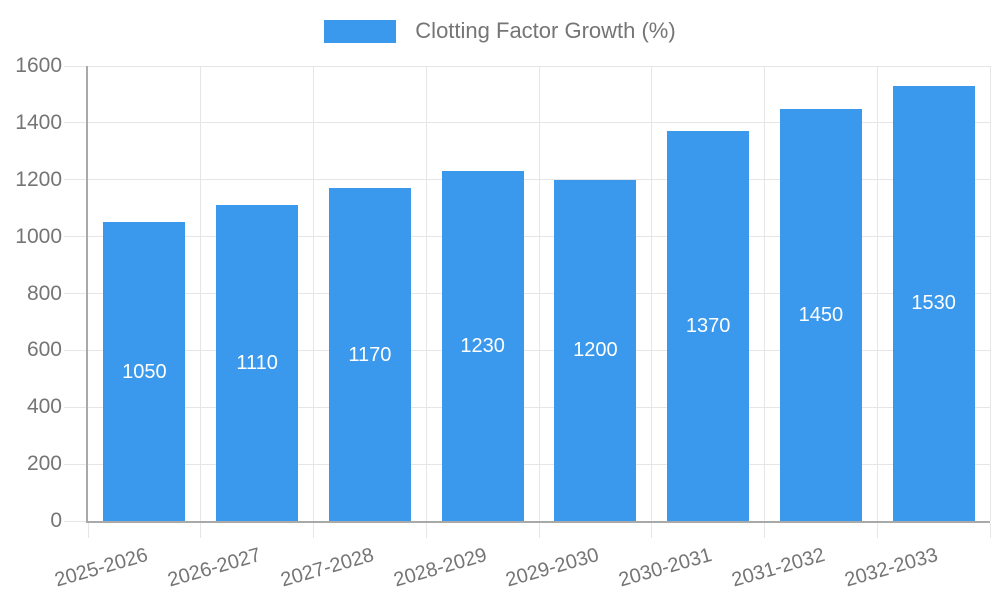 This screenshot has width=1000, height=600. I want to click on bar-value-label: 1110, so click(257, 363).